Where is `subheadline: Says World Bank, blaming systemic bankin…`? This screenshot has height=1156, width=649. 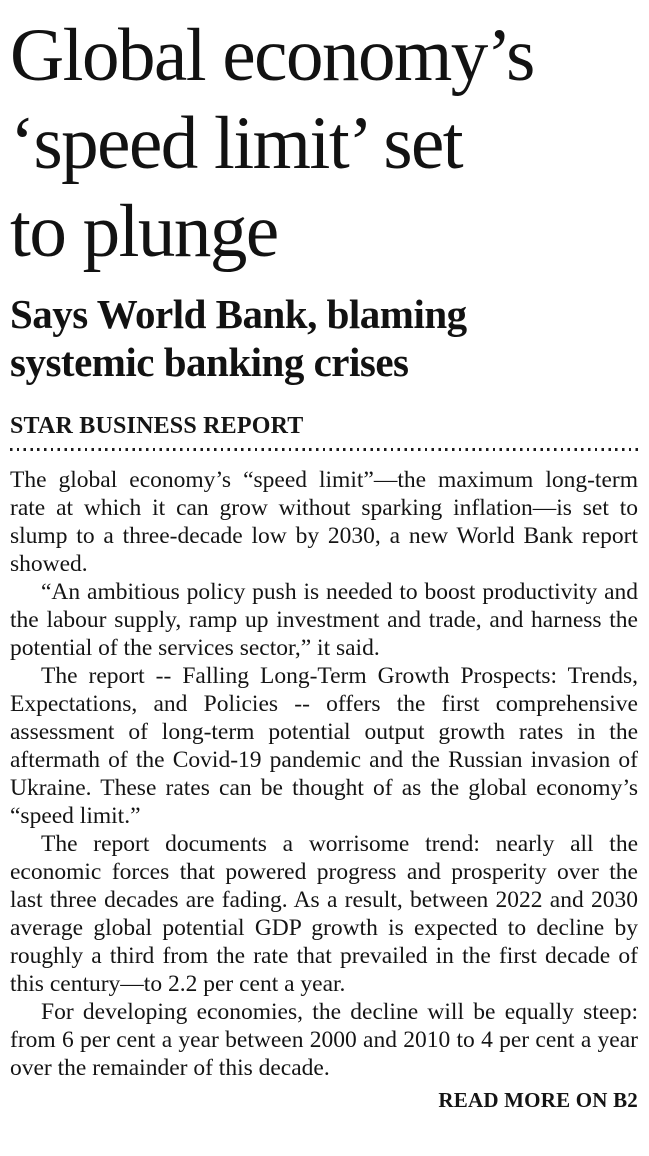 subheadline: Says World Bank, blaming systemic bankin… is located at coordinates (324, 338).